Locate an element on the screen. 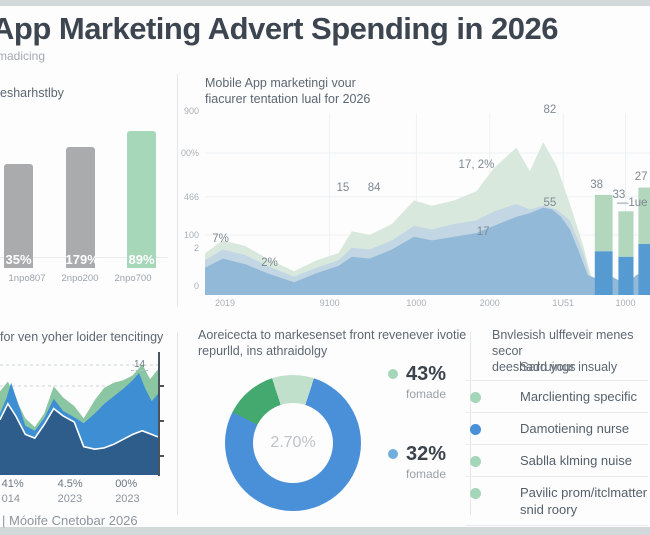 The width and height of the screenshot is (650, 535). data-label: 38 is located at coordinates (596, 184).